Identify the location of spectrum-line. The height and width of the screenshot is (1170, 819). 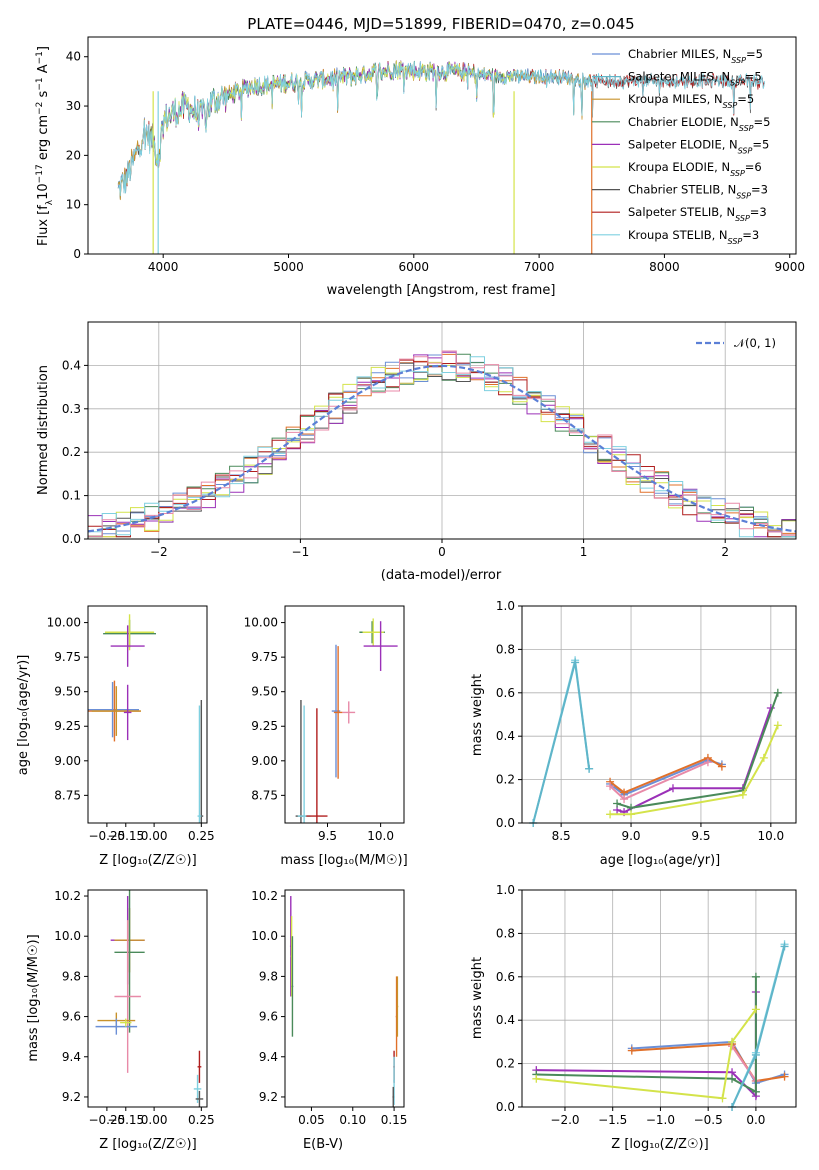
(441, 129).